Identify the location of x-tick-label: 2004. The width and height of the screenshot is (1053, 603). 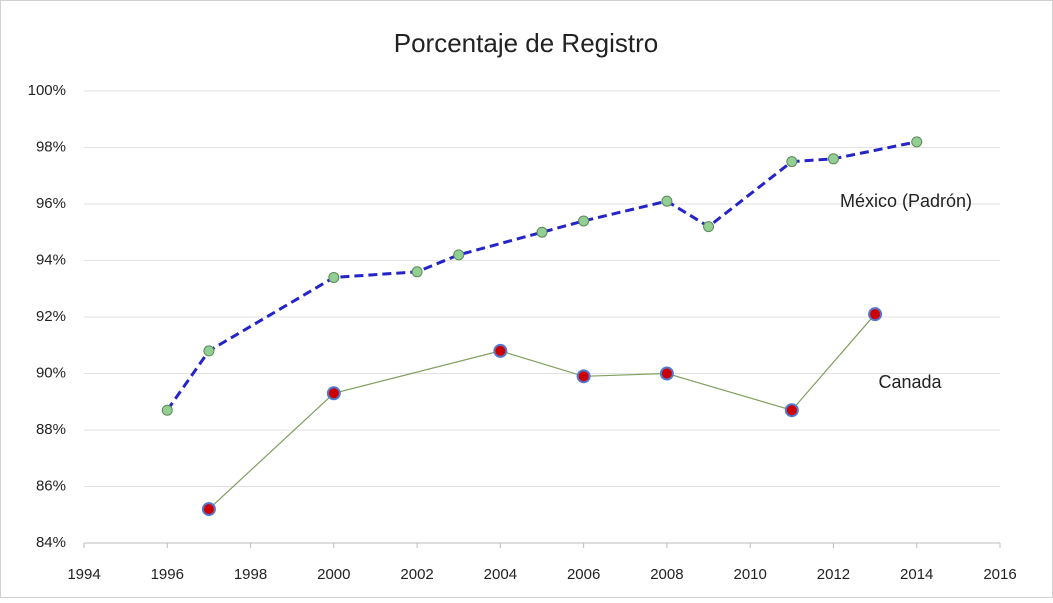
(500, 574).